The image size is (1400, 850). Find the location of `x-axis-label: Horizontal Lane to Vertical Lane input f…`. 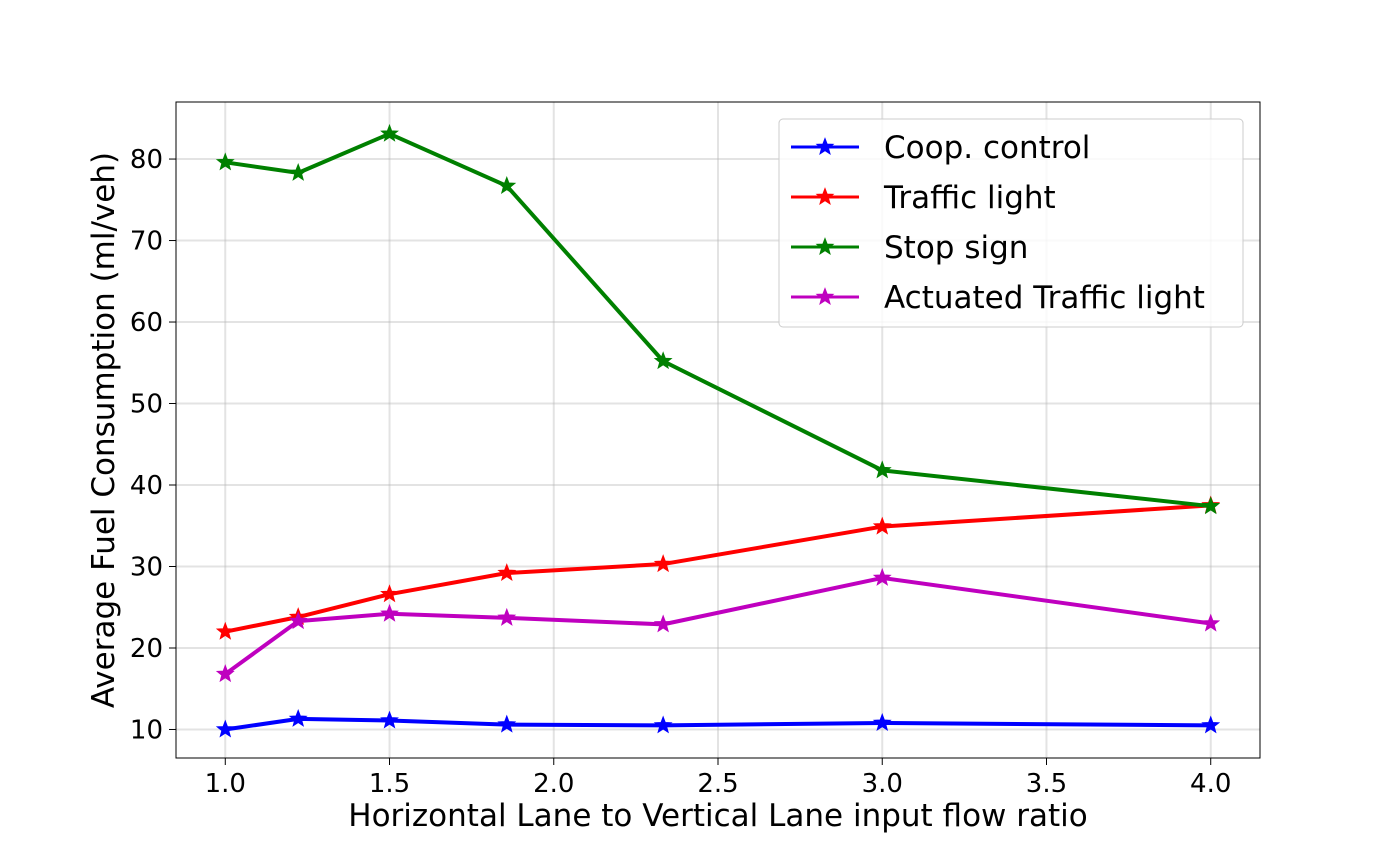

x-axis-label: Horizontal Lane to Vertical Lane input f… is located at coordinates (717, 816).